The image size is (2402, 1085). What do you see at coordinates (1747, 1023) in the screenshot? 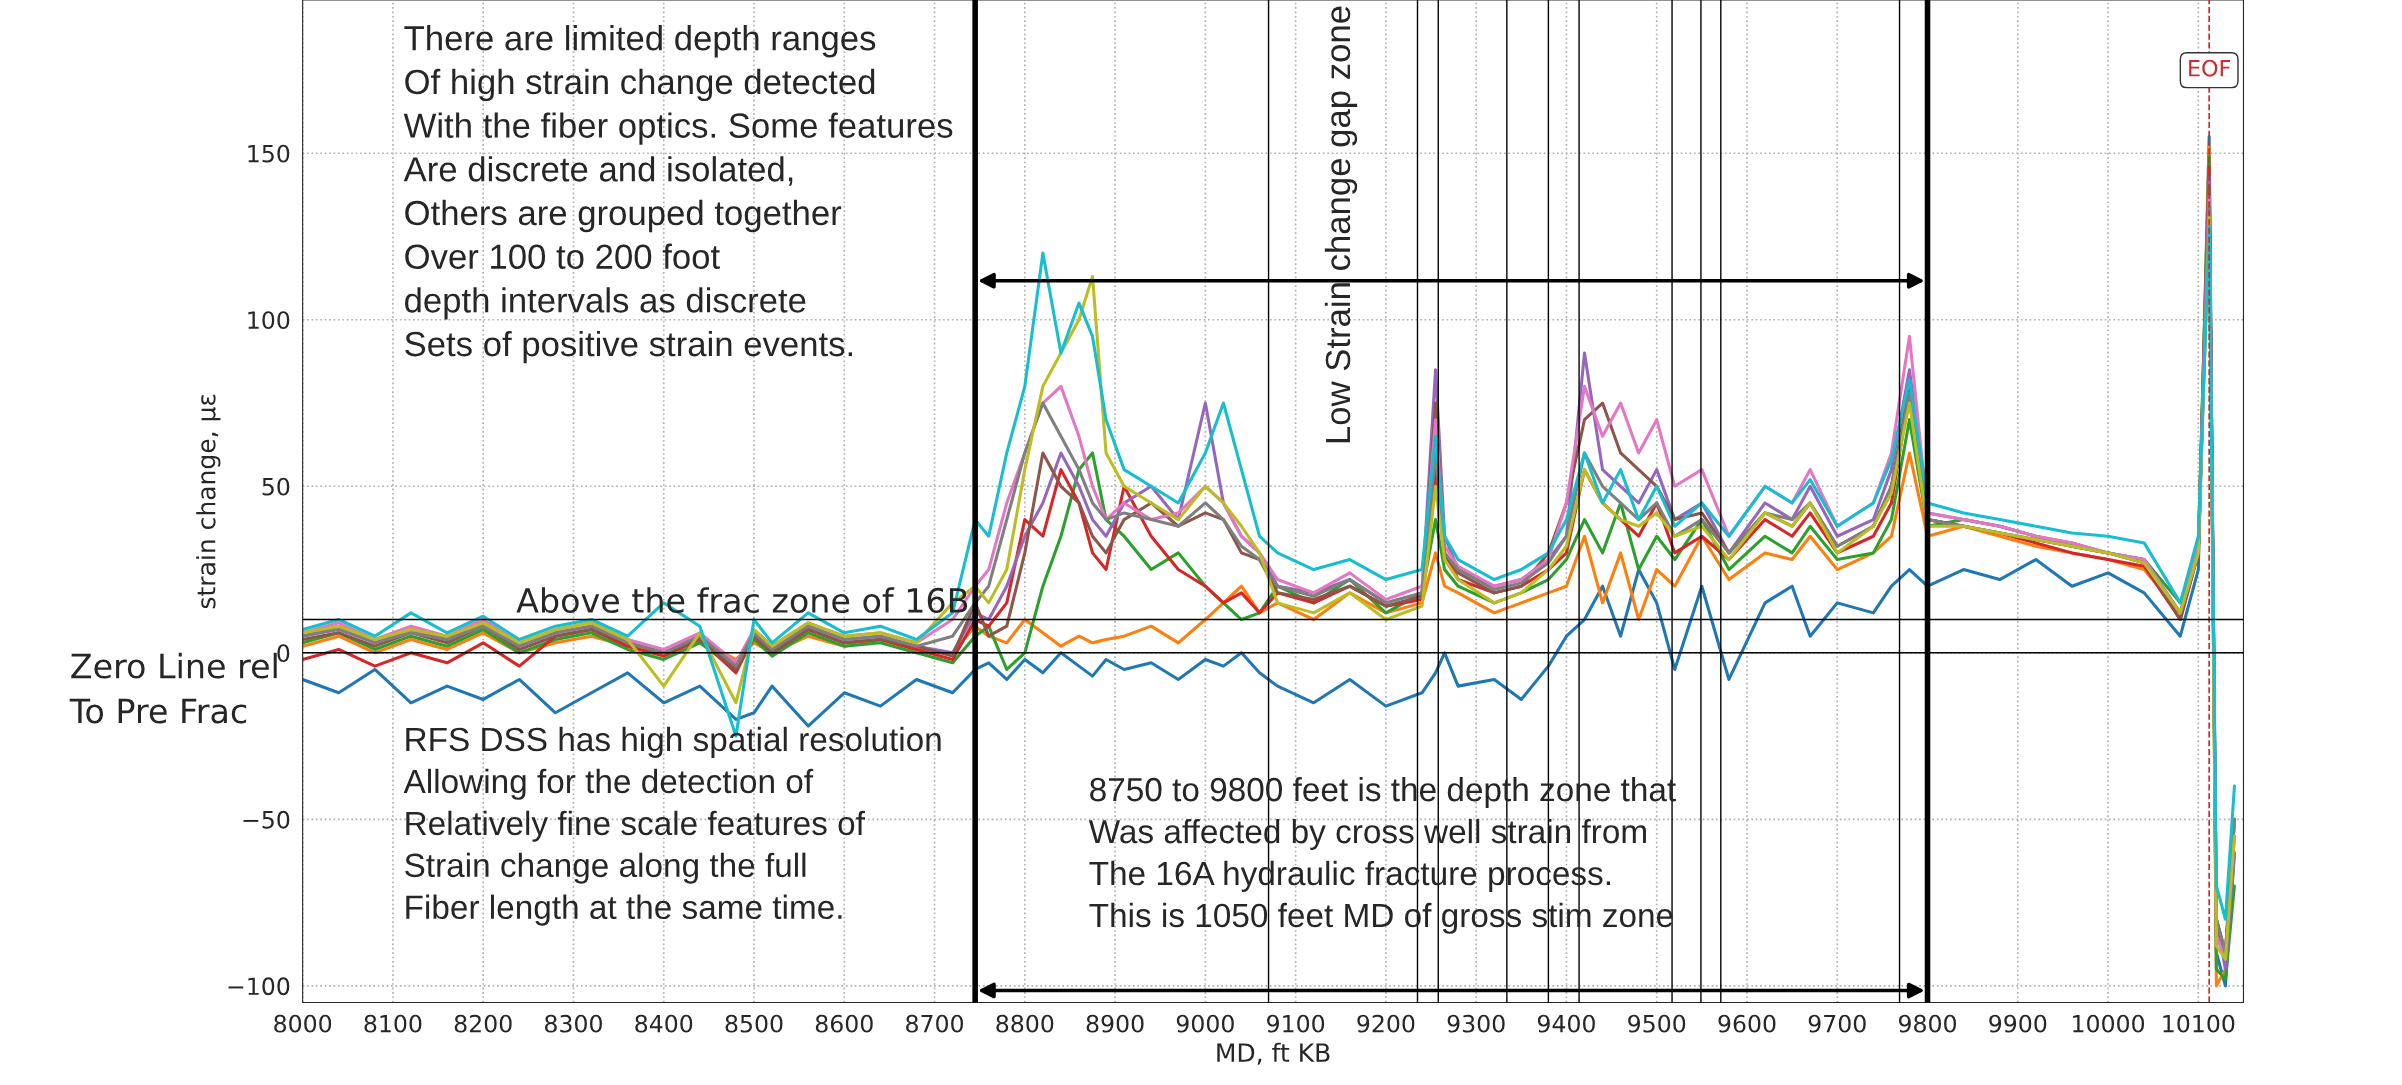
I see `x-tick-label: 9600` at bounding box center [1747, 1023].